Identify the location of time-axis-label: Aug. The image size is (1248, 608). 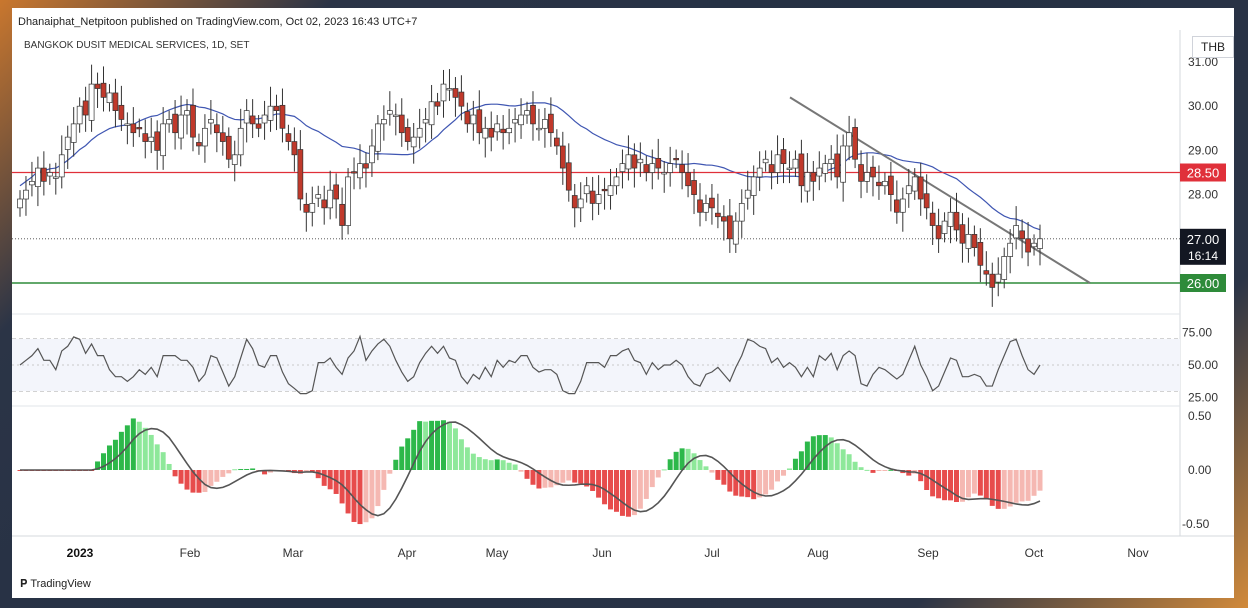
(817, 553).